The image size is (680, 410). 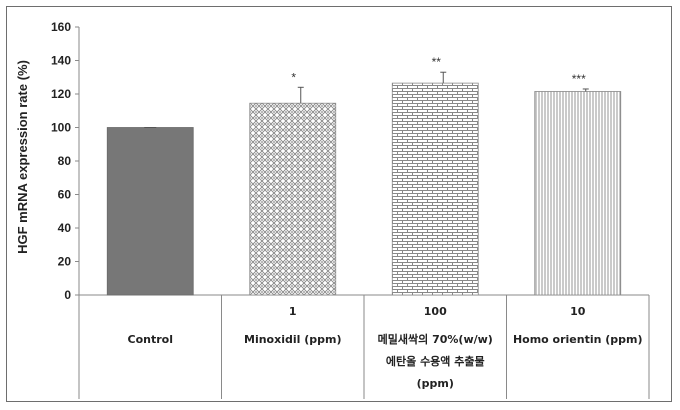 What do you see at coordinates (578, 311) in the screenshot?
I see `dose-label: 10` at bounding box center [578, 311].